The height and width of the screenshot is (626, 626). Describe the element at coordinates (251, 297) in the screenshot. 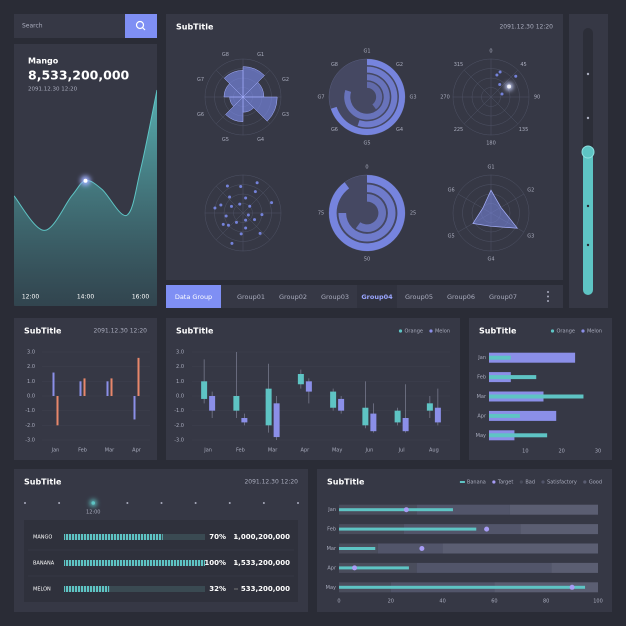

I see `tab: Group01` at that location.